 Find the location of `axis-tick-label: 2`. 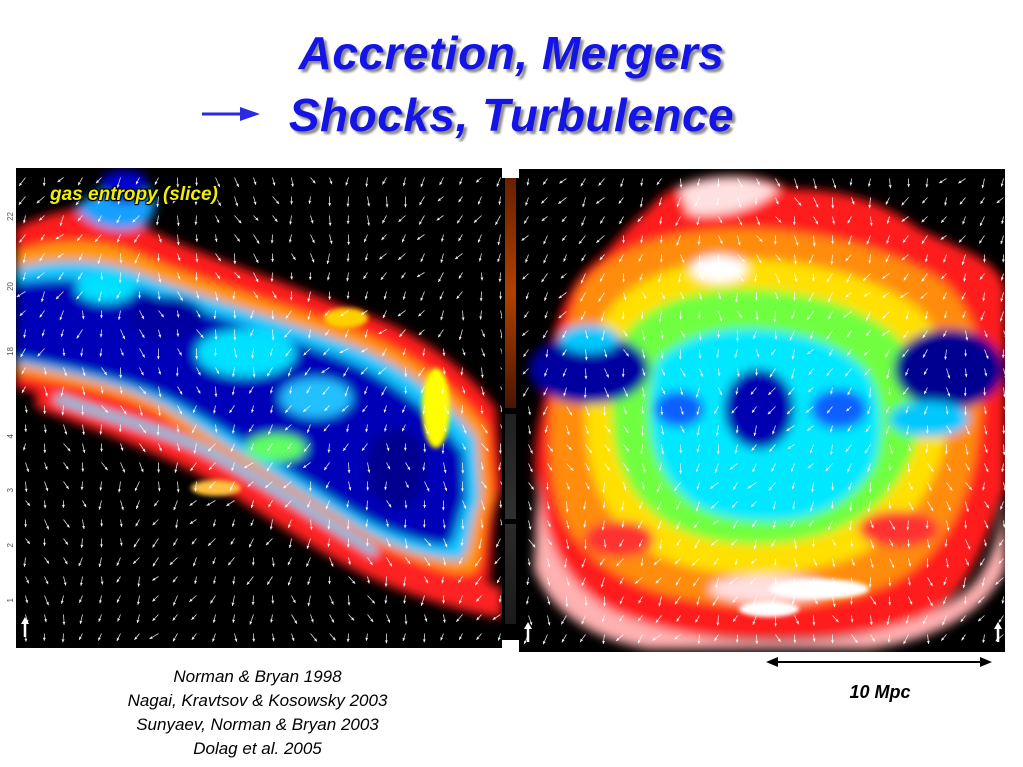

axis-tick-label: 2 is located at coordinates (10, 545).